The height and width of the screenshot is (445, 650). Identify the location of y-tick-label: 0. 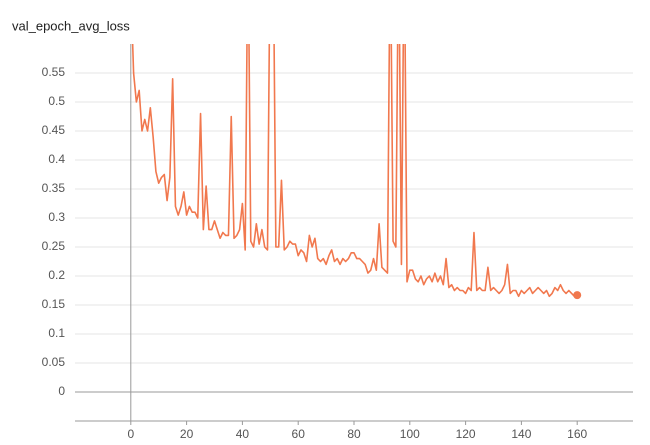
(61, 391).